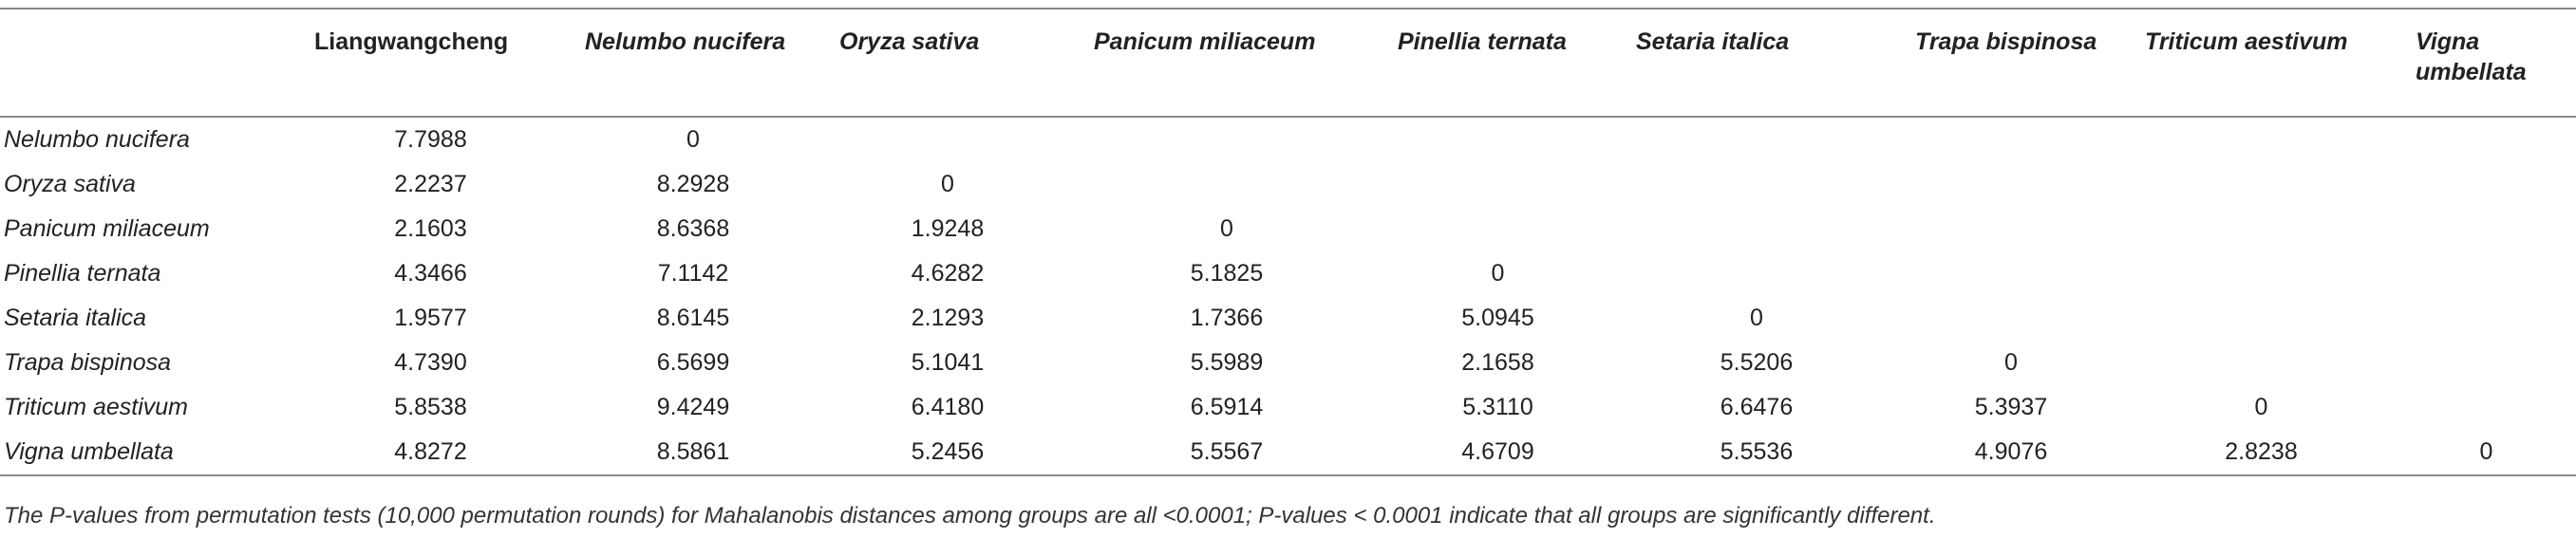 Image resolution: width=2576 pixels, height=538 pixels. Describe the element at coordinates (2011, 451) in the screenshot. I see `cell-value: 4.9076` at that location.